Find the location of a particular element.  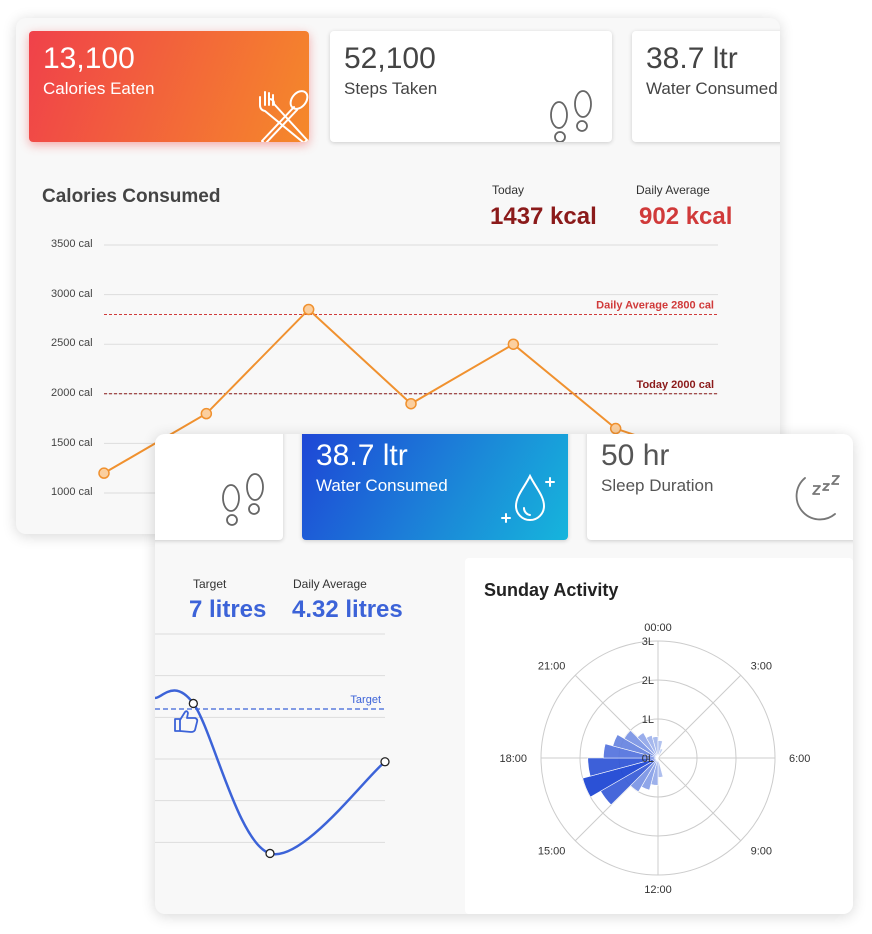

angular-tick-label: 15:00 is located at coordinates (552, 852).